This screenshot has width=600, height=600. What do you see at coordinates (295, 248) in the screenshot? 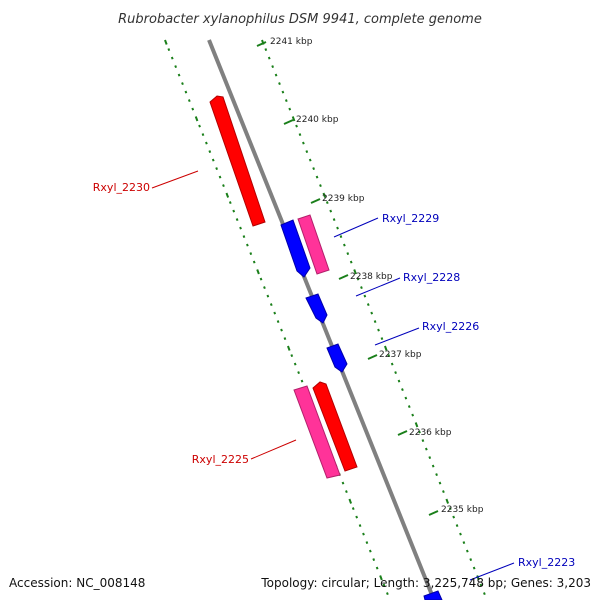
I see `gene-rxyl-2229-blue` at bounding box center [295, 248].